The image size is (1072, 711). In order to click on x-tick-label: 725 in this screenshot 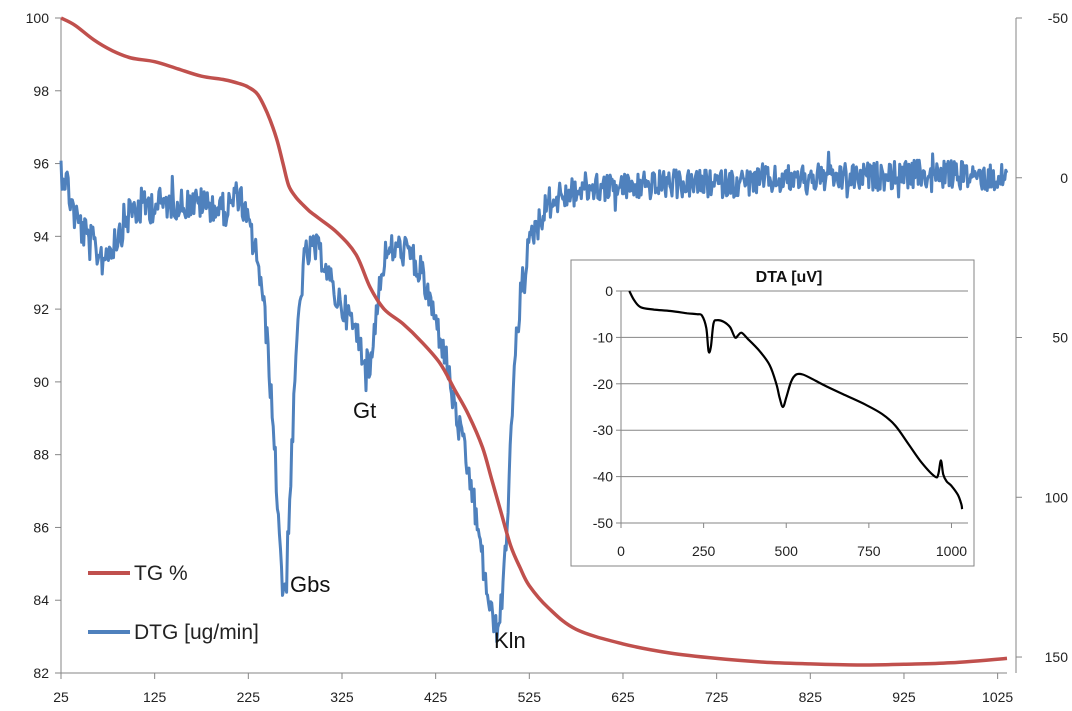, I will do `click(717, 697)`.